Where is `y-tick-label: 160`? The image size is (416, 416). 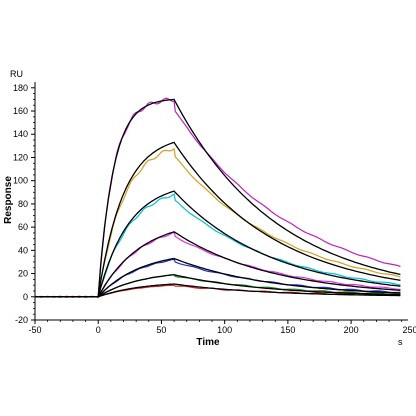 y-tick-label: 160 is located at coordinates (20, 111).